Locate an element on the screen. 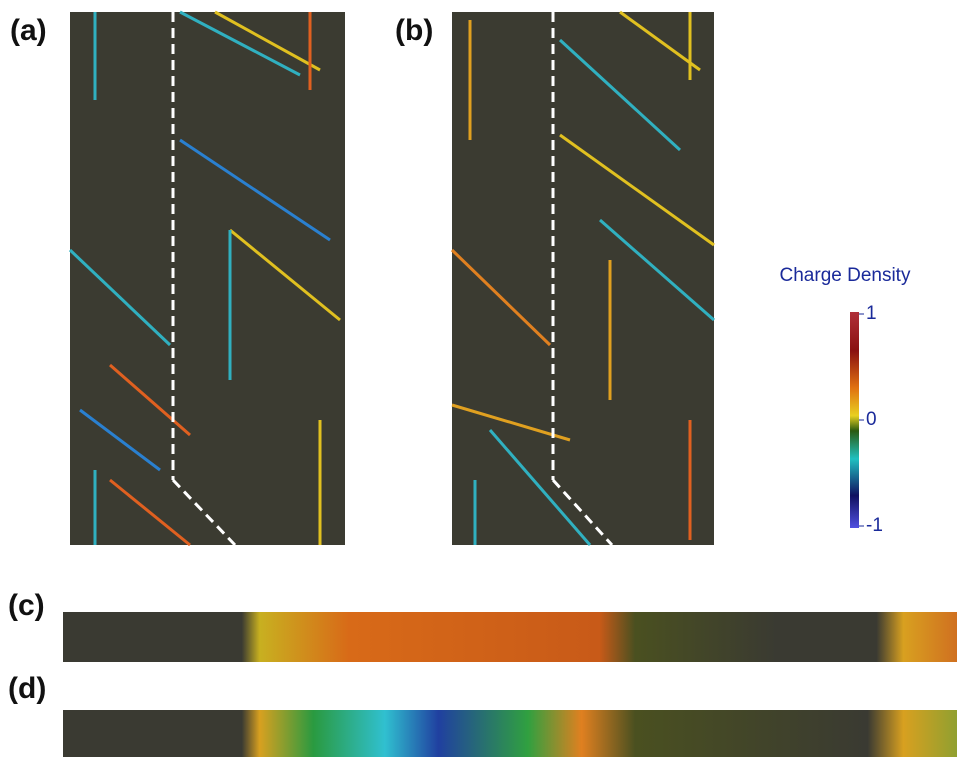 The width and height of the screenshot is (957, 762). panel-label: (a) is located at coordinates (28, 30).